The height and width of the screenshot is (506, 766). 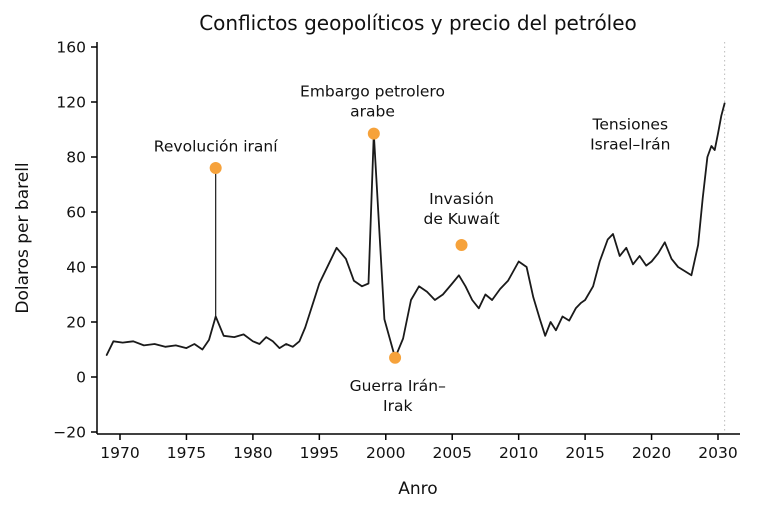 What do you see at coordinates (76, 158) in the screenshot?
I see `y-tick-label: 80` at bounding box center [76, 158].